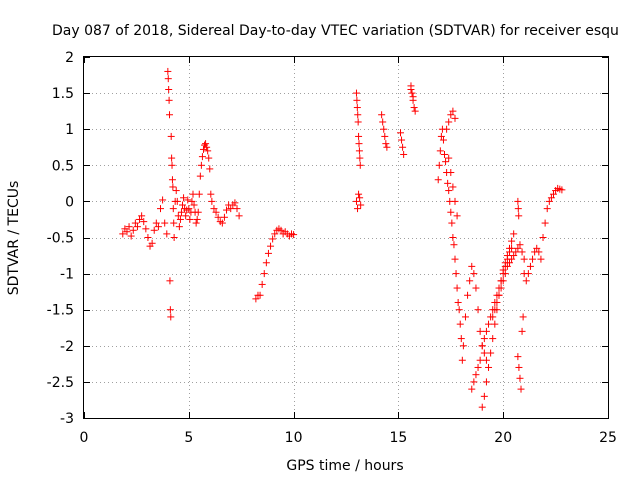  I want to click on x-tick-label: 15, so click(398, 438).